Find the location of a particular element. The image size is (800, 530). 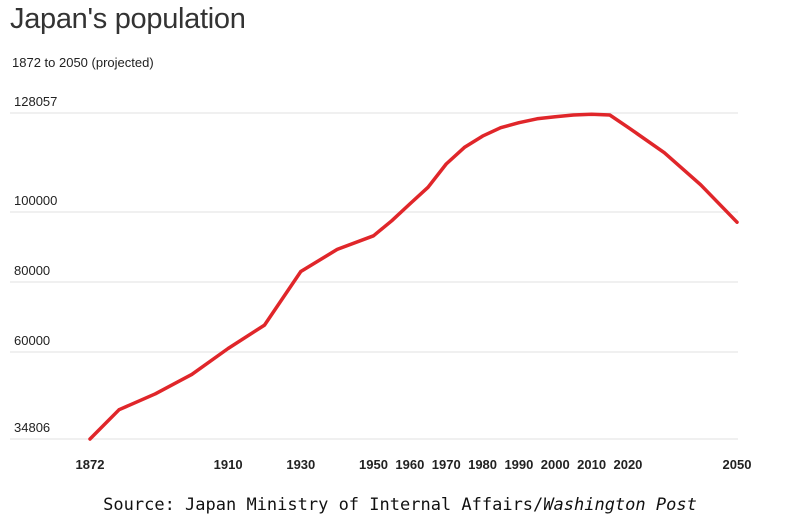

x-tick-label: 1872 is located at coordinates (90, 464).